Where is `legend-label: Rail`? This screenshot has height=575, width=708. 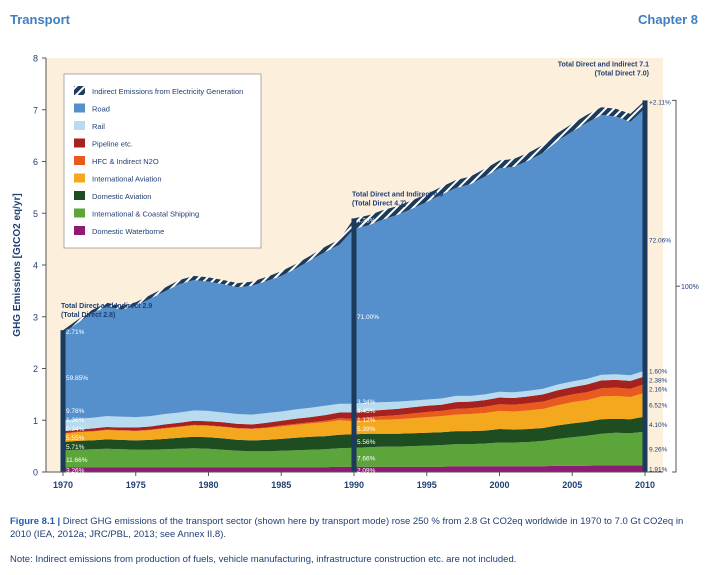
legend-label: Rail is located at coordinates (98, 126).